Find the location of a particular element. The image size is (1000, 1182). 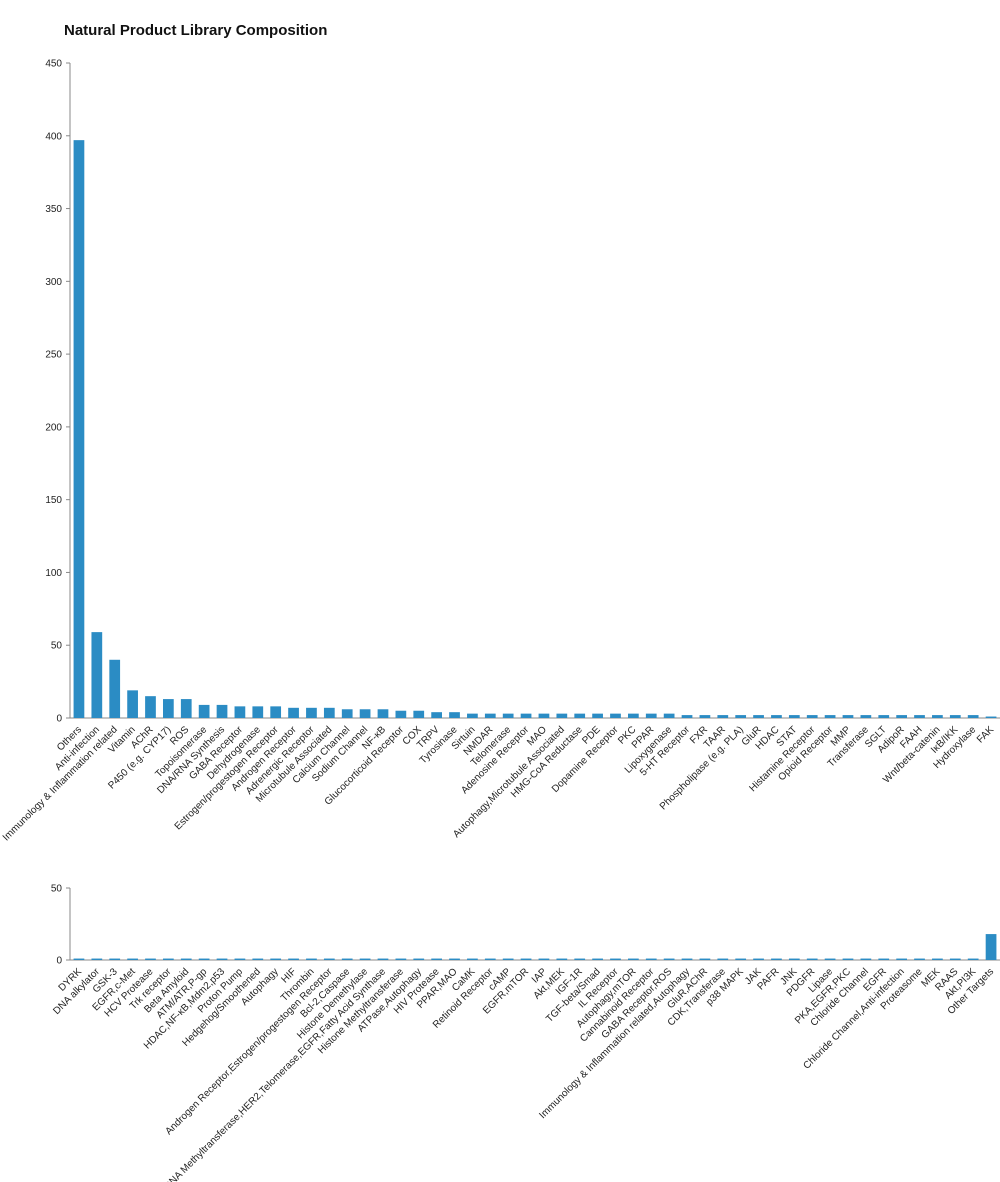

y-tick-label: 450 is located at coordinates (53, 64).